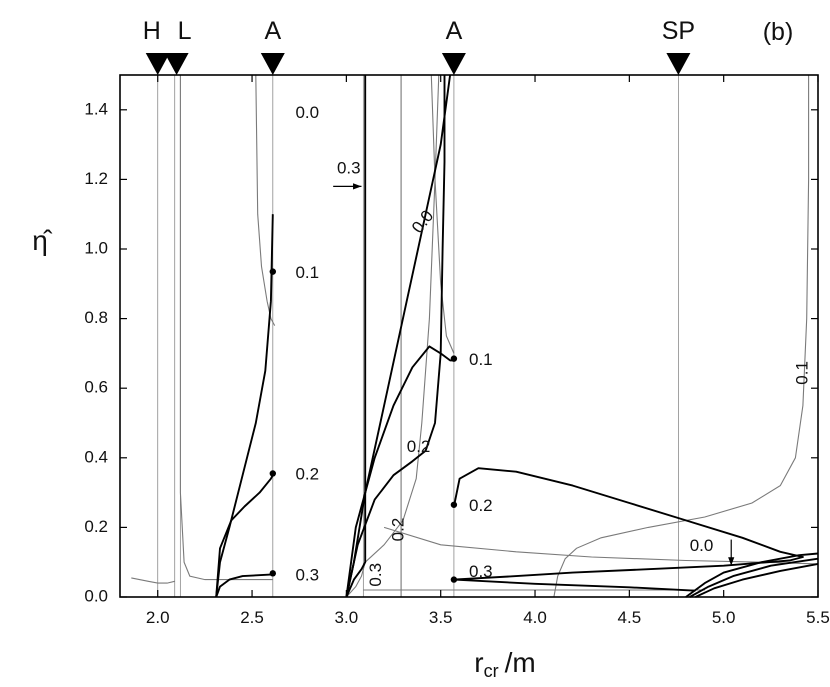  What do you see at coordinates (481, 505) in the screenshot?
I see `curve-label-10: 0.2` at bounding box center [481, 505].